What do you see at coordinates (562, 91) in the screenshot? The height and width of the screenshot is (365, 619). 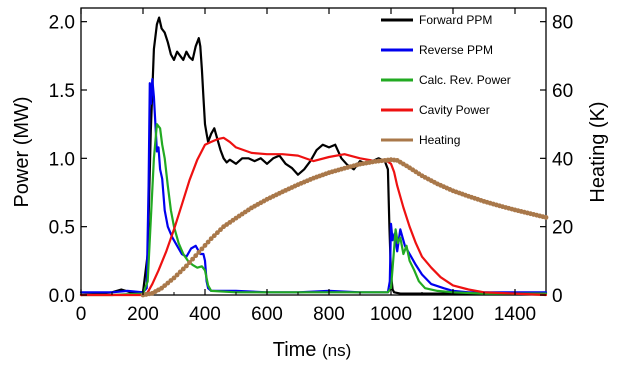 I see `y-right-tick-label: 60` at bounding box center [562, 91].